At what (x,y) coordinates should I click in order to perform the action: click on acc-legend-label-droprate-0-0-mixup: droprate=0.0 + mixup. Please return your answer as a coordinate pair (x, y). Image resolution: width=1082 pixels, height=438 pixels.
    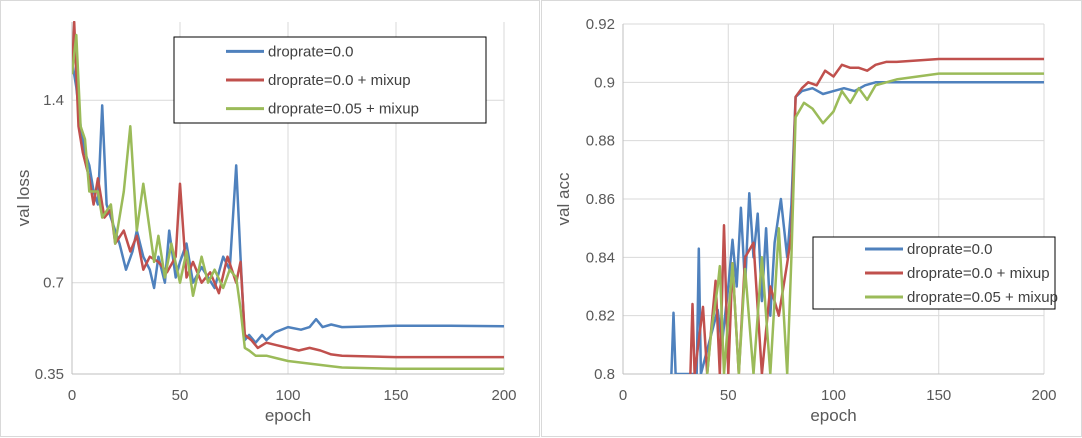
    Looking at the image, I should click on (978, 273).